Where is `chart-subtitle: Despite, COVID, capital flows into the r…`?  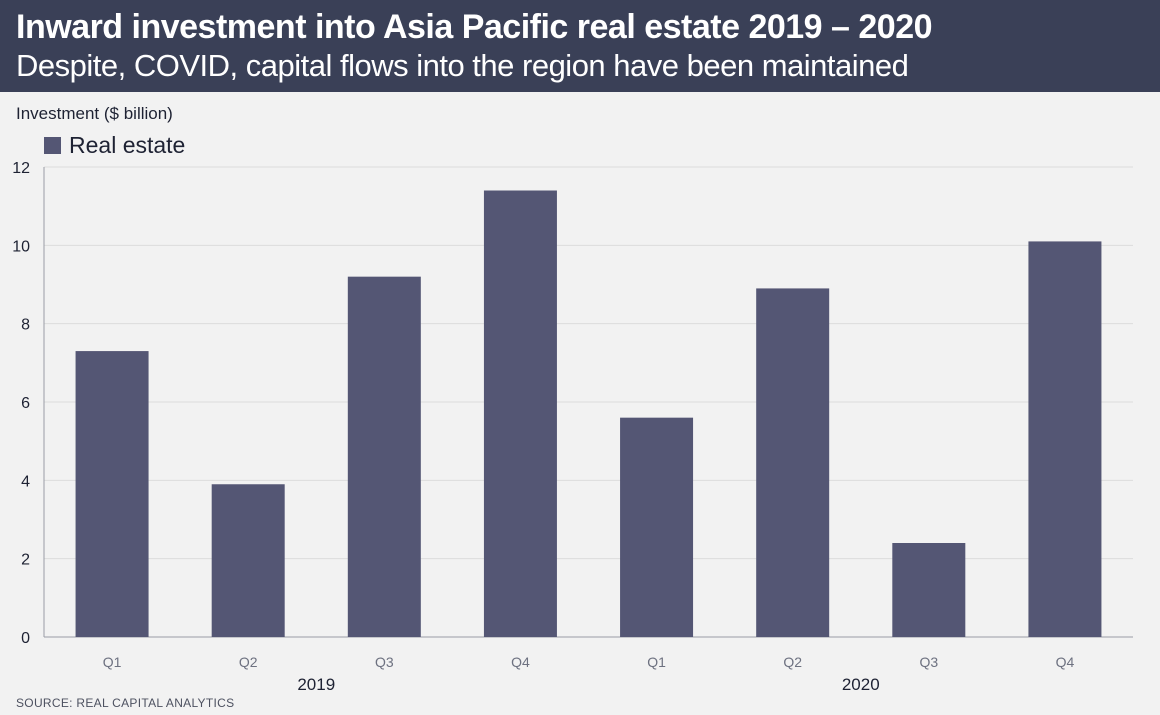 chart-subtitle: Despite, COVID, capital flows into the r… is located at coordinates (462, 65).